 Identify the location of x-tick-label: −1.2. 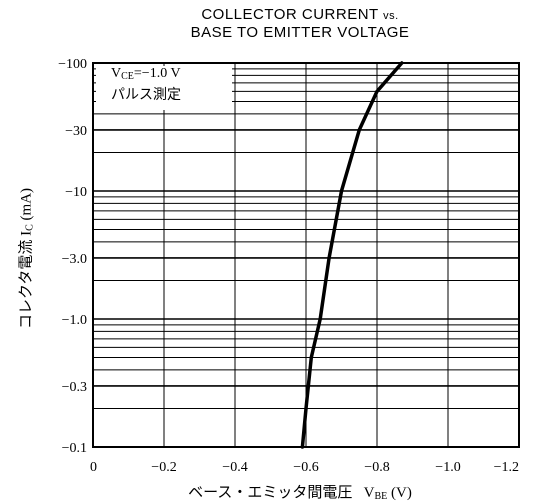
(506, 467).